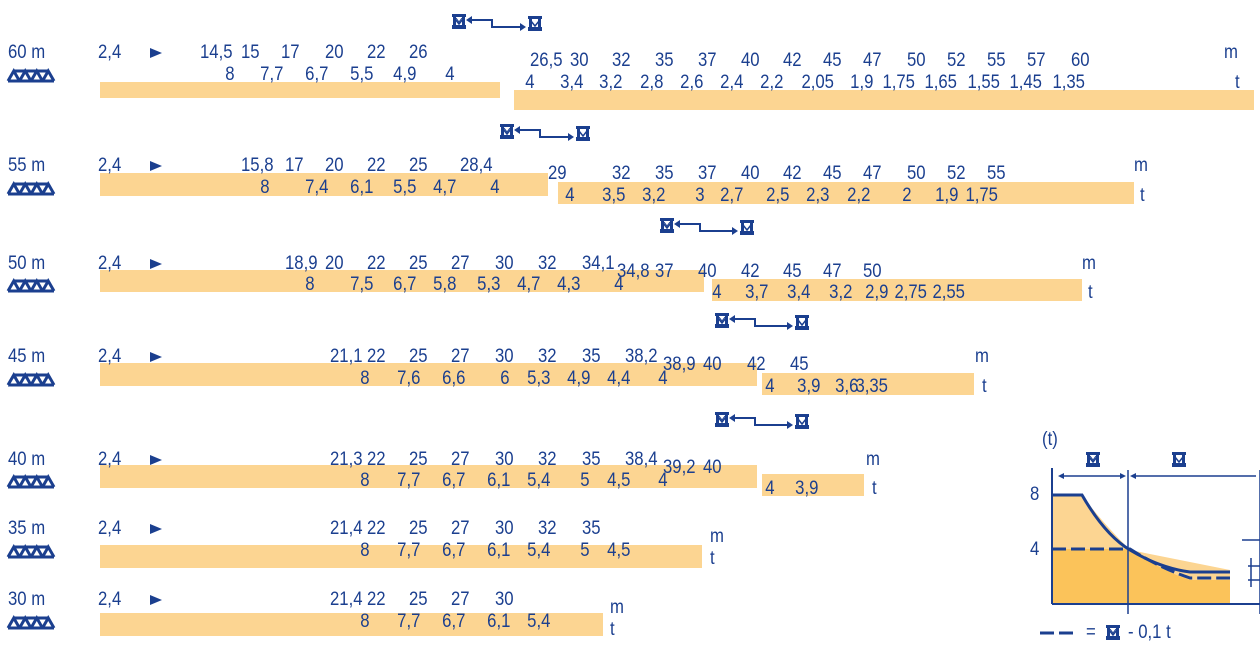 The image size is (1260, 646). I want to click on radius-5-a-3: 27, so click(460, 528).